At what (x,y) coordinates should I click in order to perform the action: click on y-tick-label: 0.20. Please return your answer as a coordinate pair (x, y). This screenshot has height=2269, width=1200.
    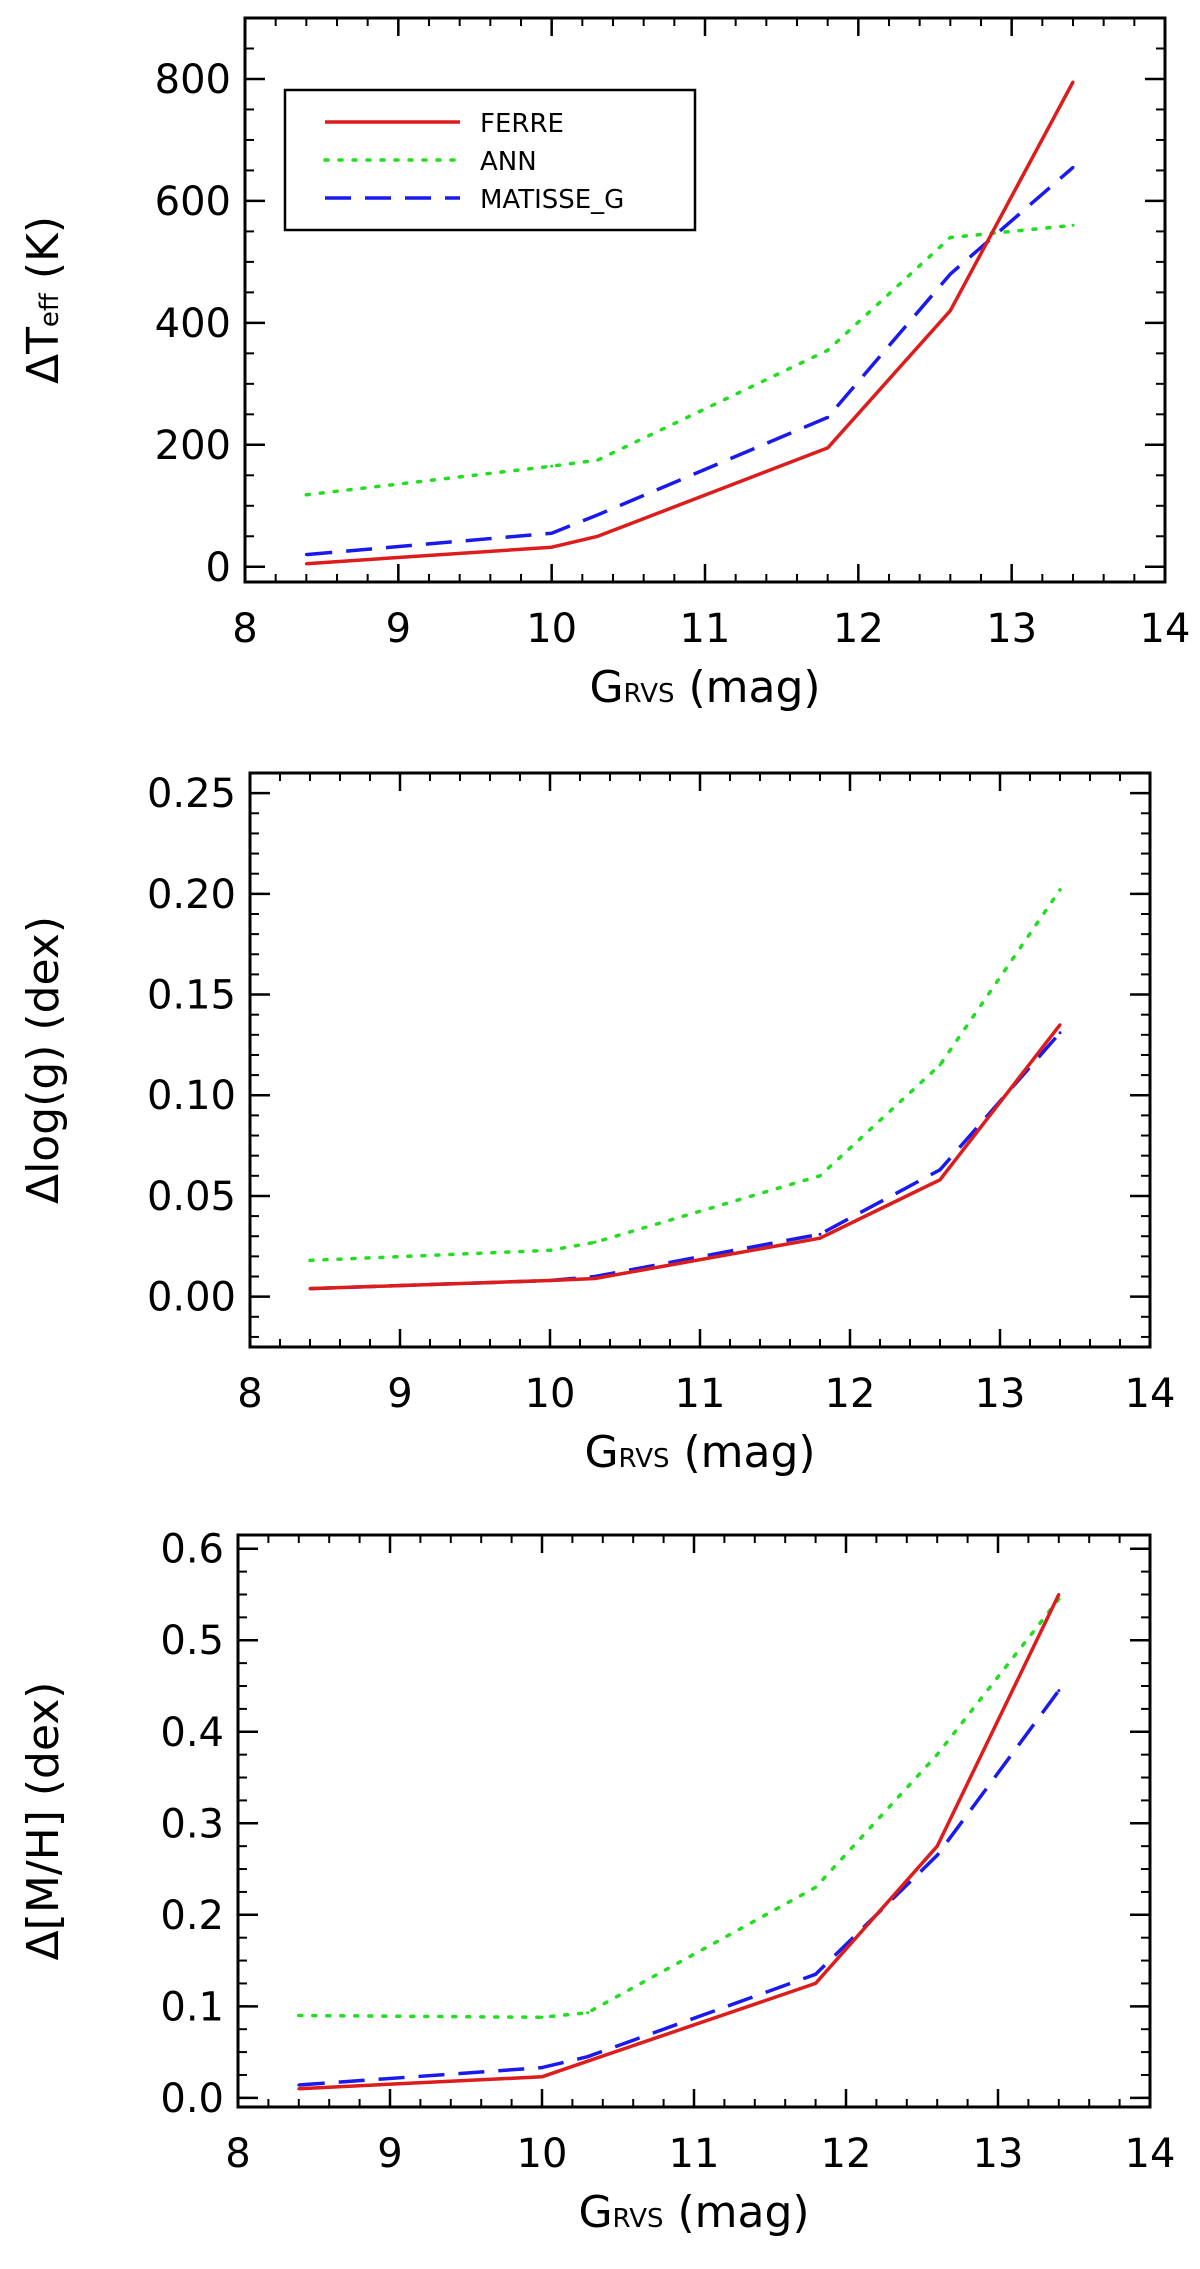
    Looking at the image, I should click on (191, 895).